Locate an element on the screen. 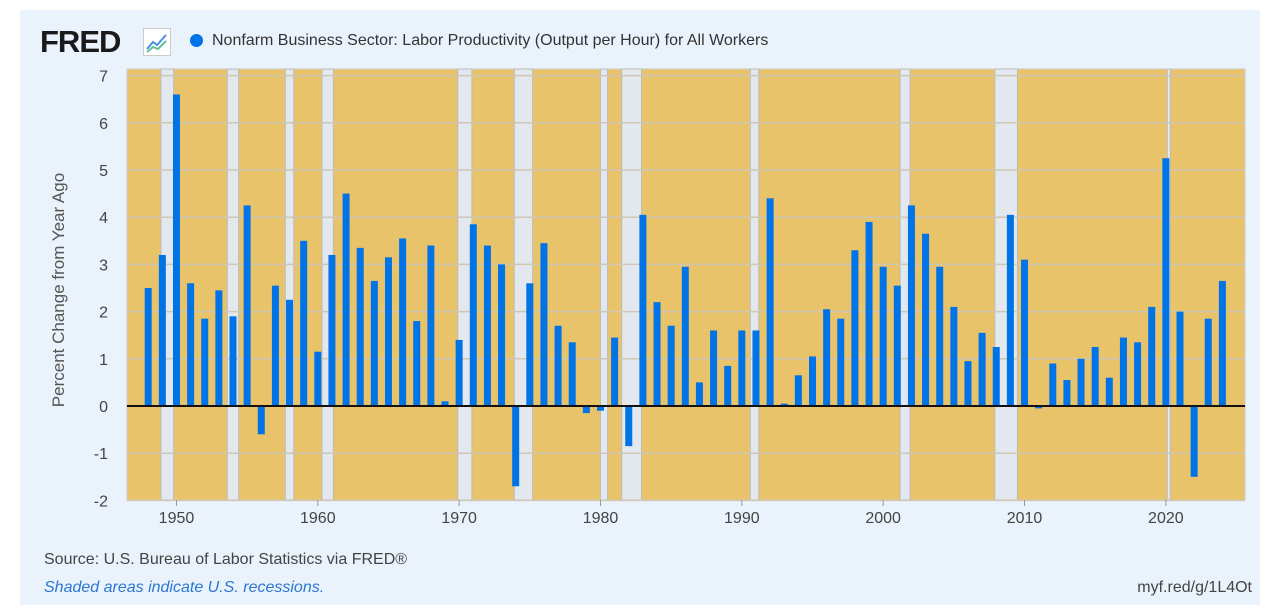  bar-1958 is located at coordinates (290, 352).